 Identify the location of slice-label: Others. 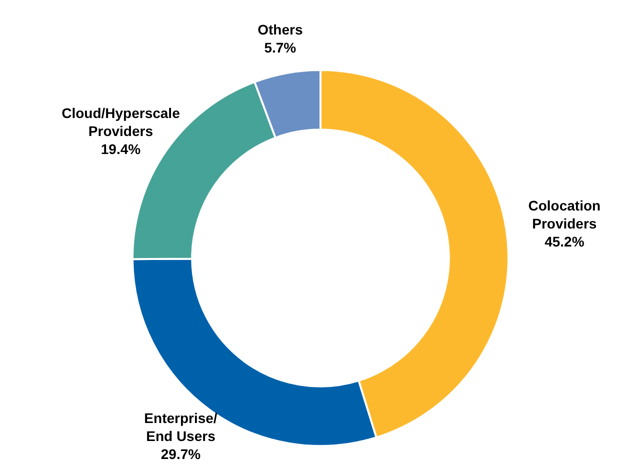
(280, 29).